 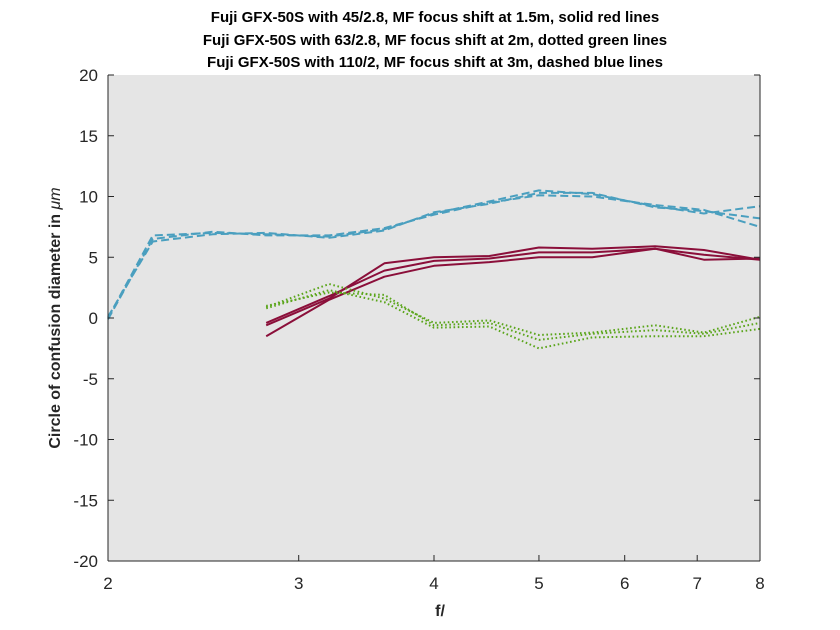 I want to click on y-tick-label: 20, so click(x=88, y=75).